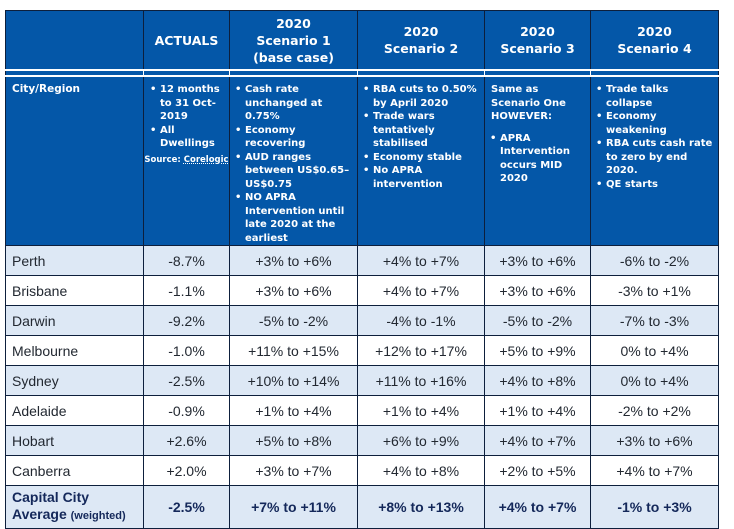 This screenshot has height=529, width=734. I want to click on scenario-1-cell: +1% to +4%, so click(293, 410).